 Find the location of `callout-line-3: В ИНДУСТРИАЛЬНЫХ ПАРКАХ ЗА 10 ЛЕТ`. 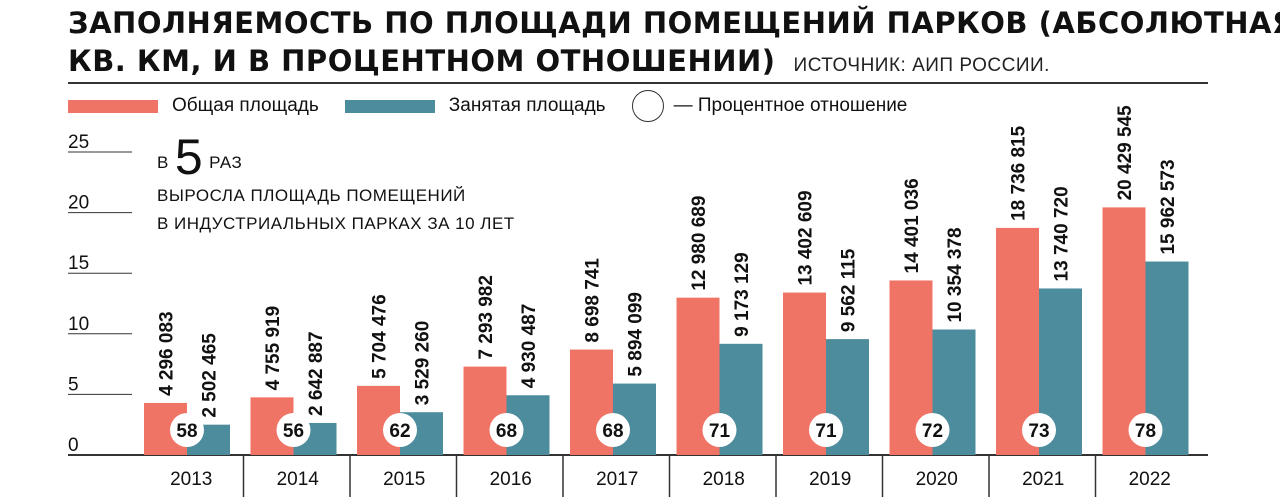

callout-line-3: В ИНДУСТРИАЛЬНЫХ ПАРКАХ ЗА 10 ЛЕТ is located at coordinates (336, 223).